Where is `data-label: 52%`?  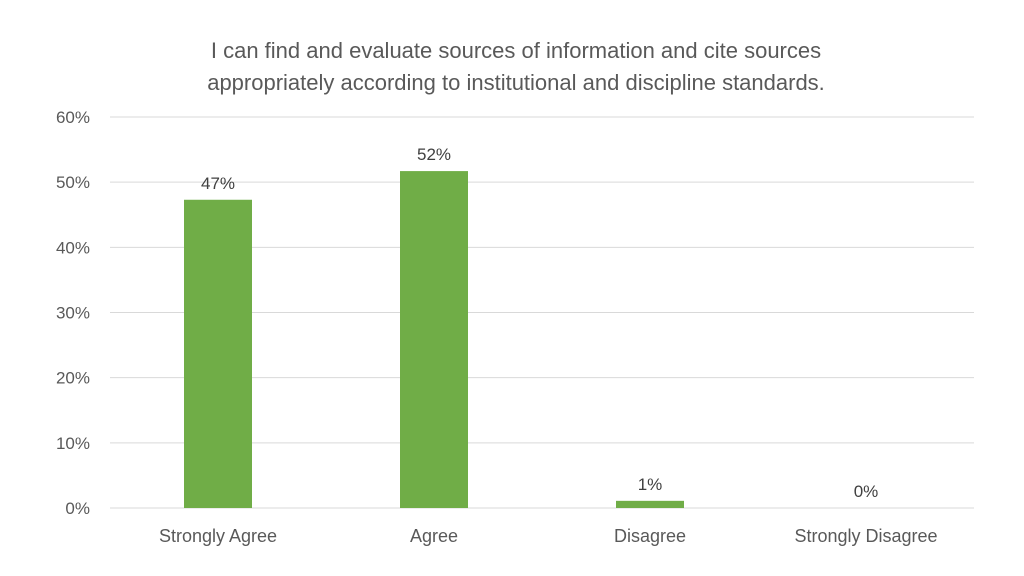 data-label: 52% is located at coordinates (434, 154).